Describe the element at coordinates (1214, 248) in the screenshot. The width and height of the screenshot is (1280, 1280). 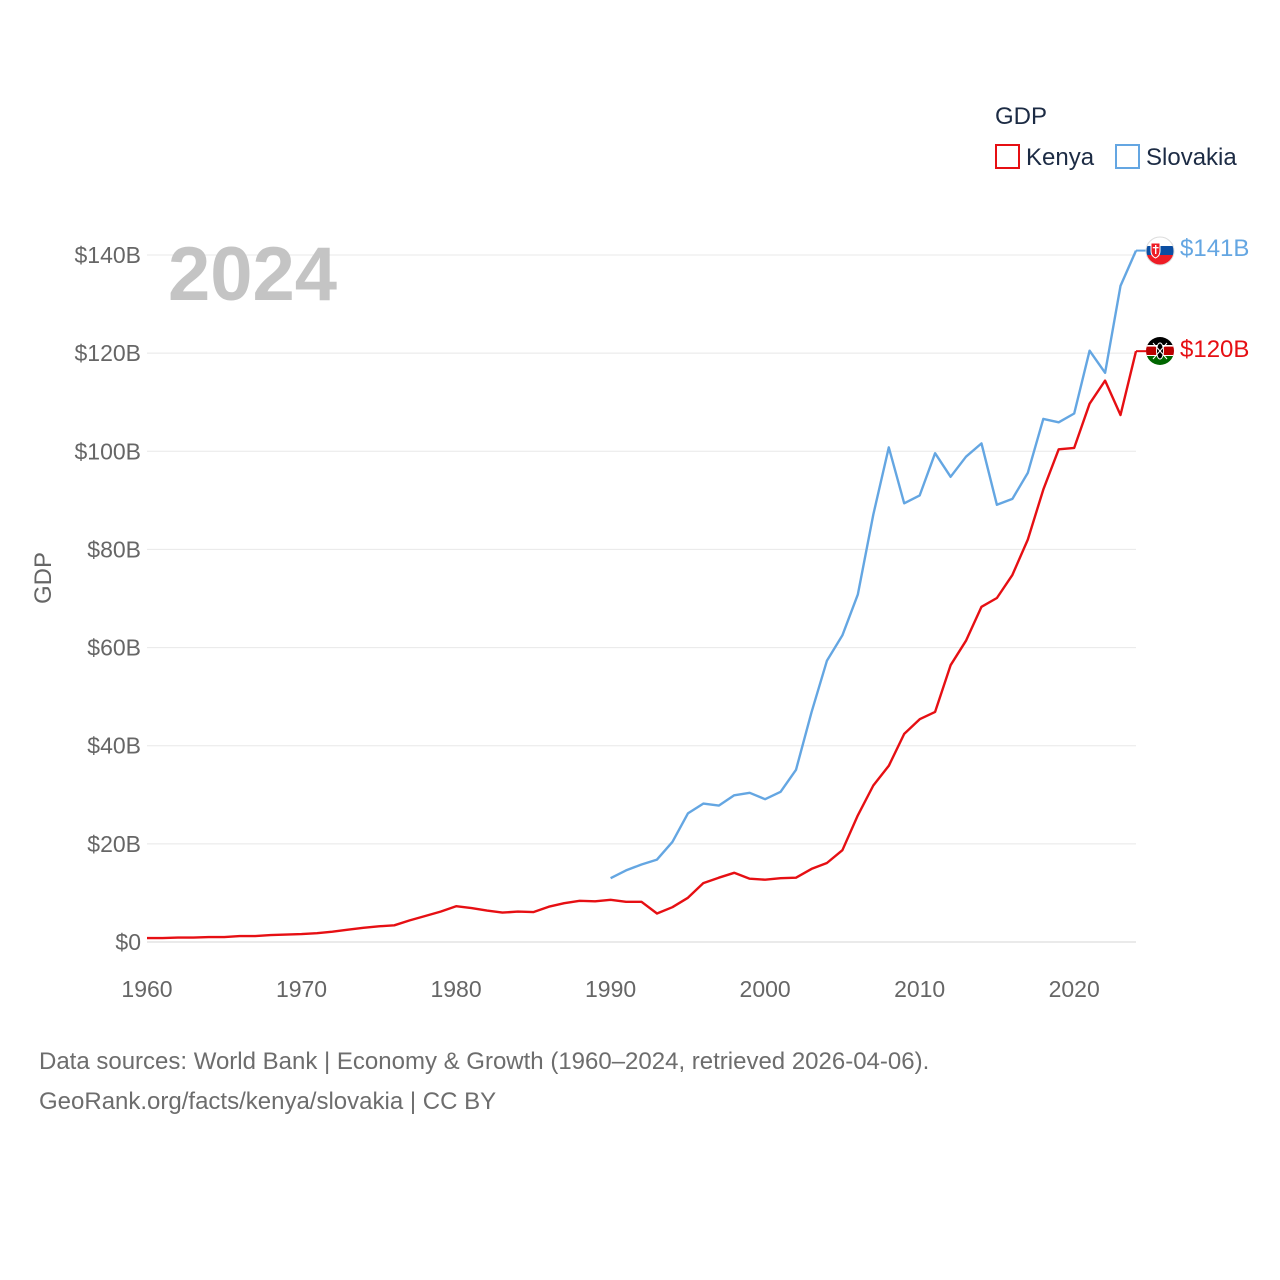
I see `slovakia-end-value: $141B` at that location.